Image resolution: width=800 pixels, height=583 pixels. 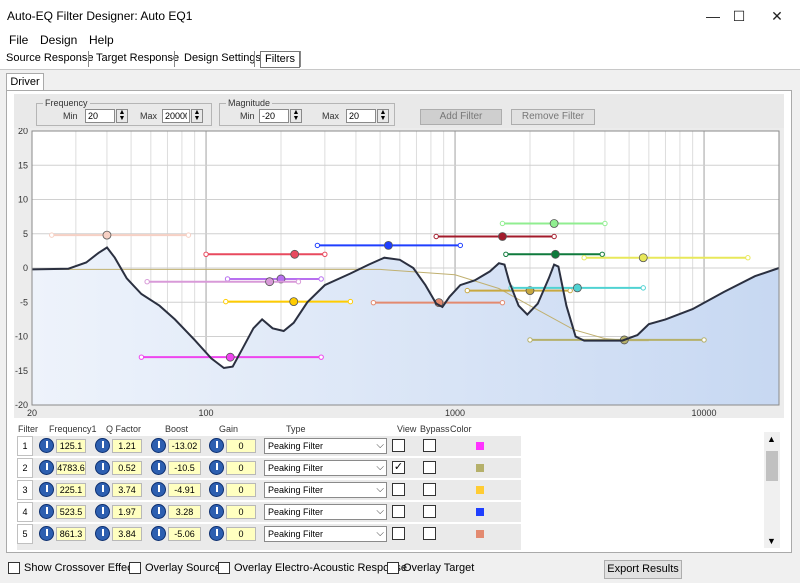 What do you see at coordinates (184, 468) in the screenshot?
I see `boost-value: -10.5` at bounding box center [184, 468].